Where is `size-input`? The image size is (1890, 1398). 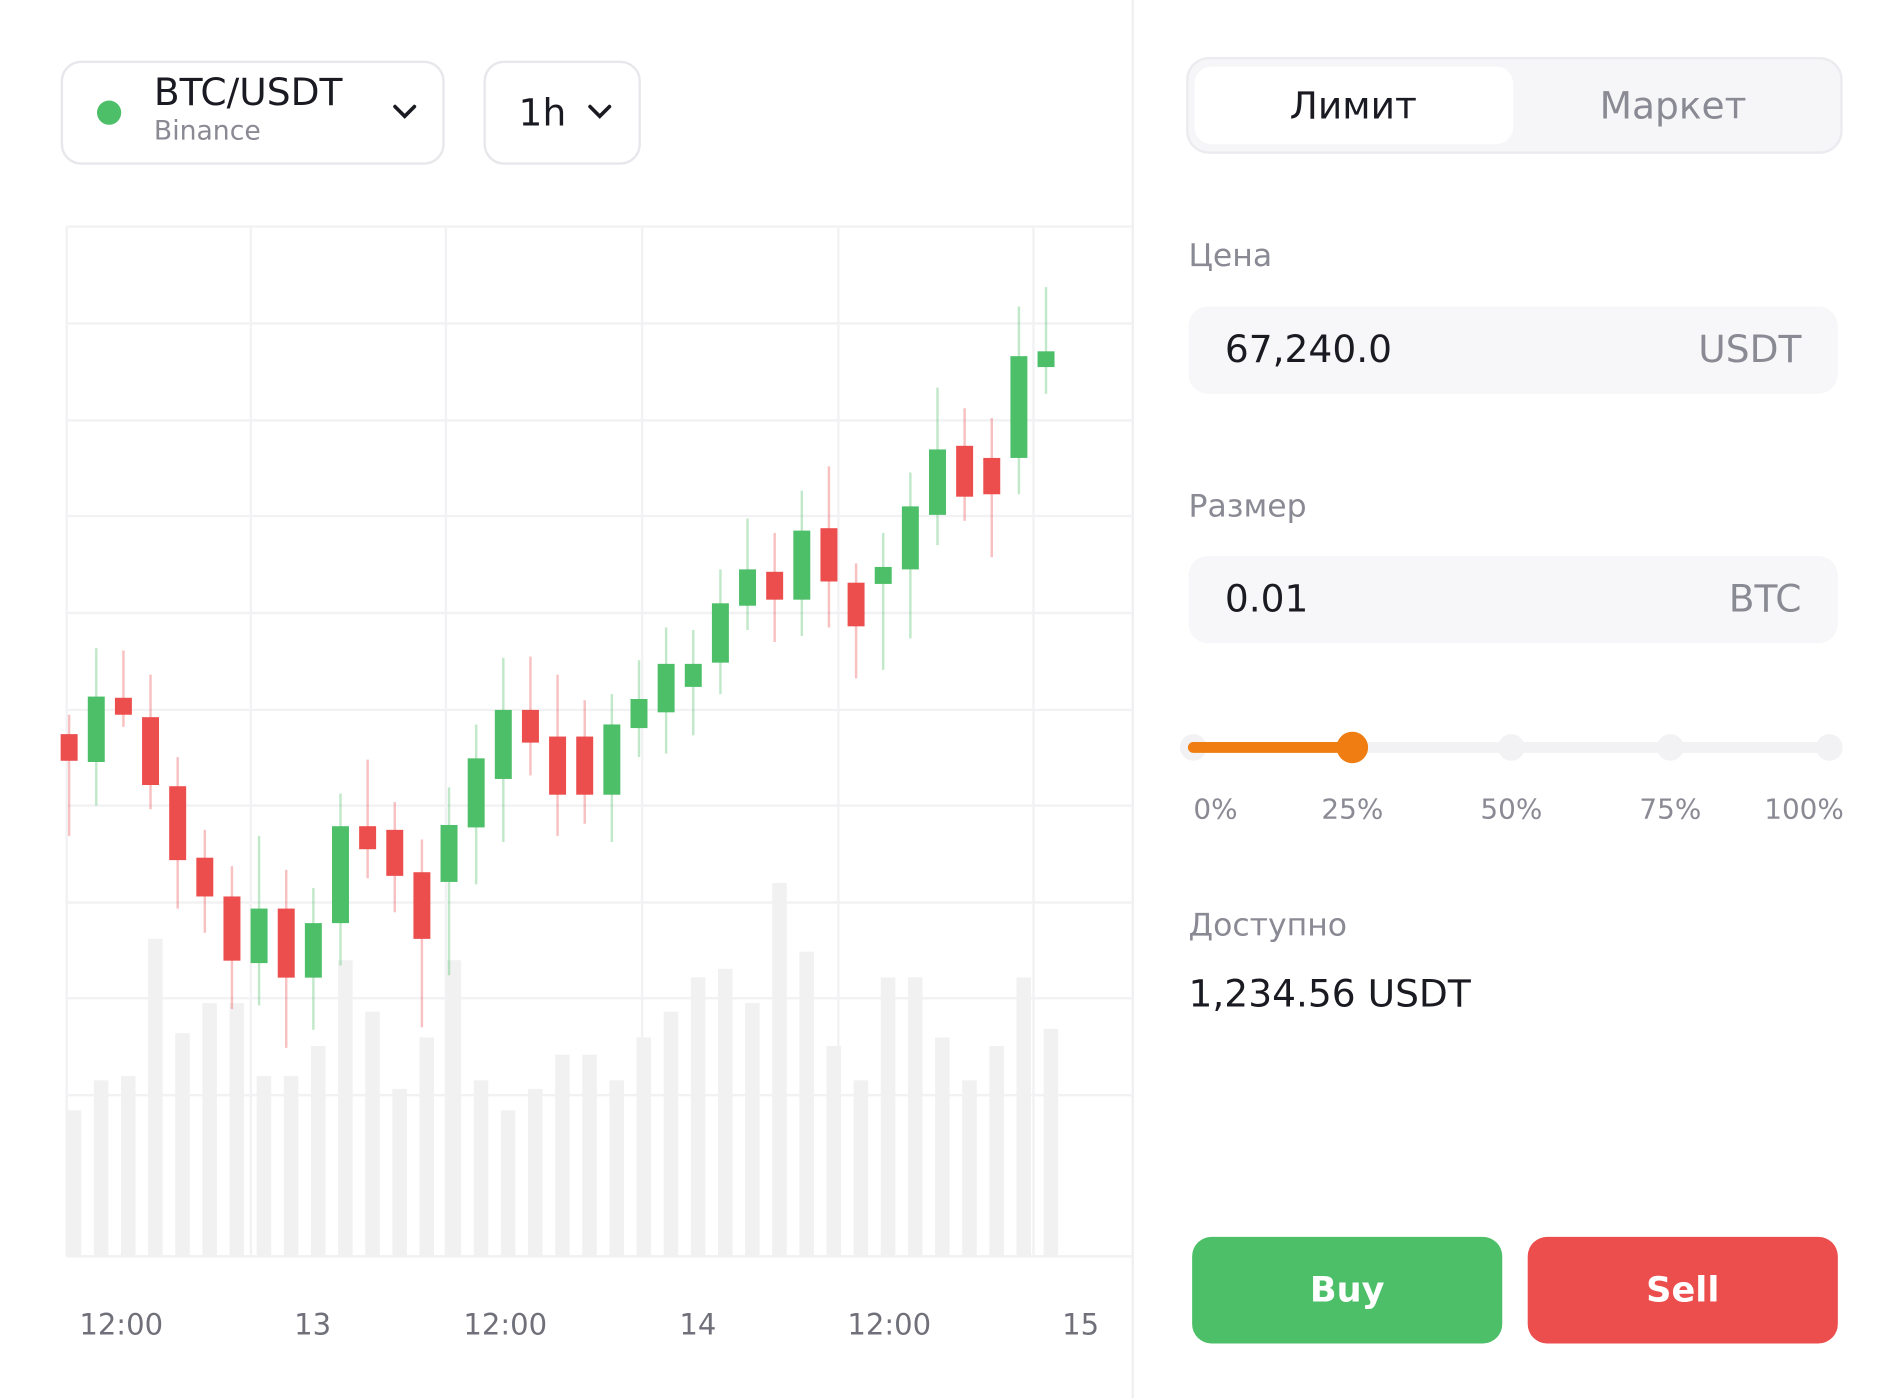
size-input is located at coordinates (1513, 600).